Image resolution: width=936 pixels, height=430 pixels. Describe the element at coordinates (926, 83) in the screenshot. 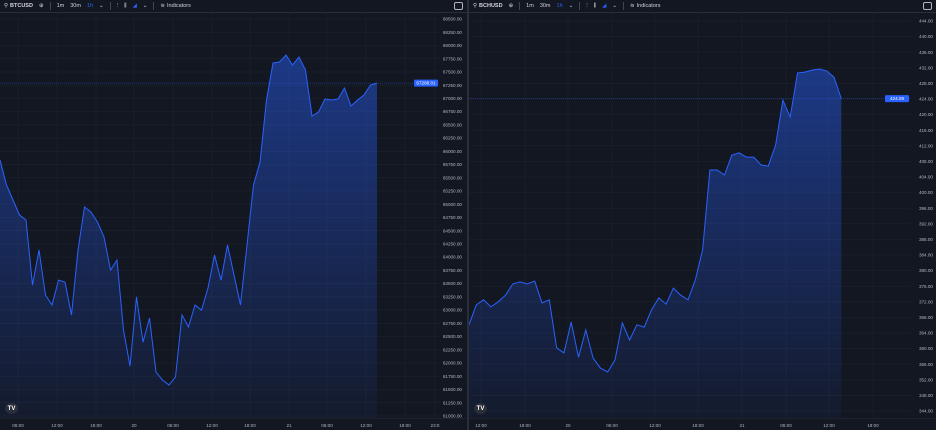

I see `y-tick-label: 428.00` at that location.